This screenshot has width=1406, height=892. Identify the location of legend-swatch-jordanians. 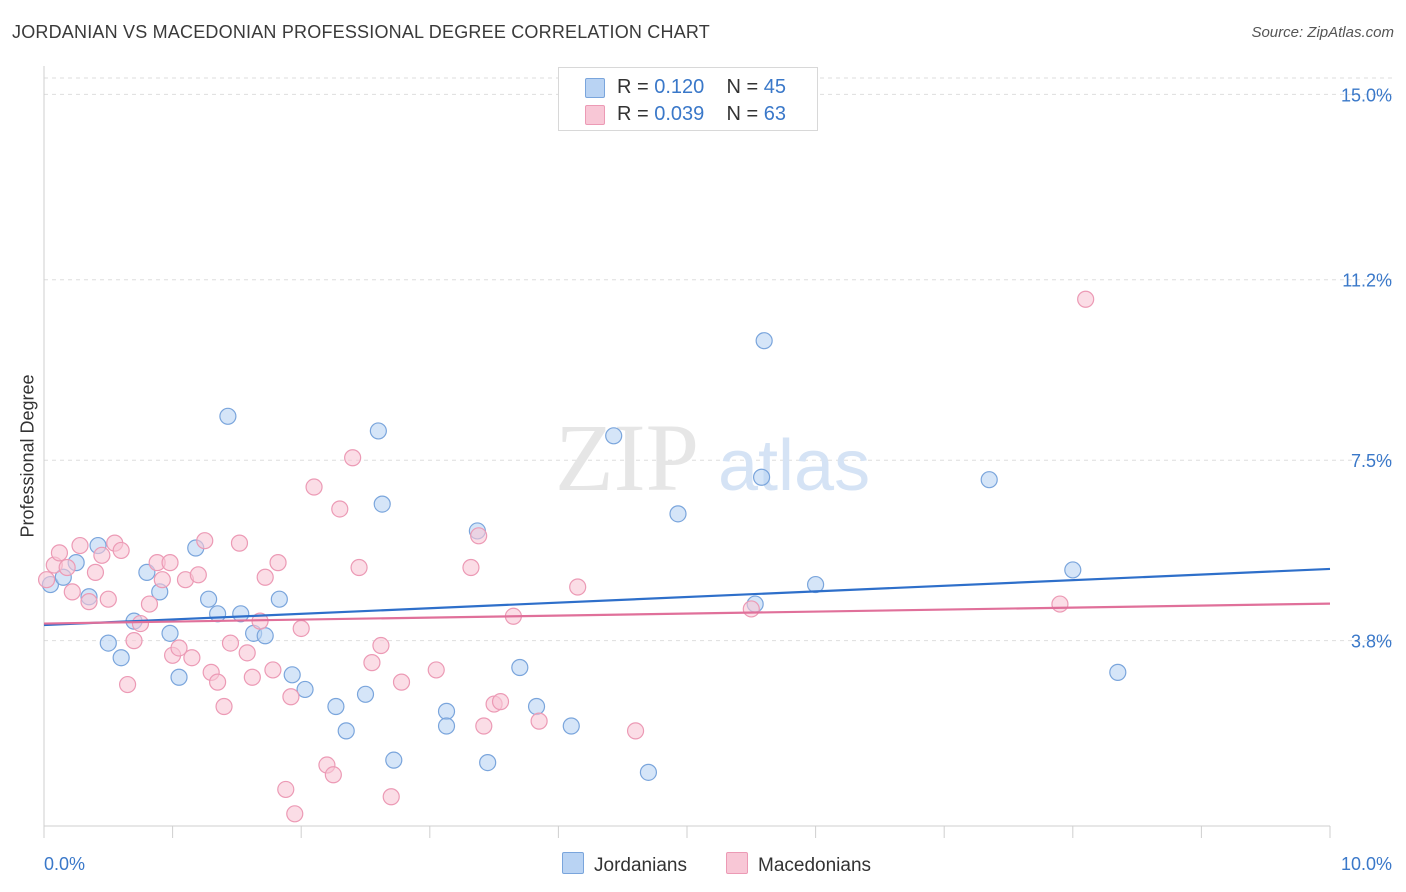
(595, 88).